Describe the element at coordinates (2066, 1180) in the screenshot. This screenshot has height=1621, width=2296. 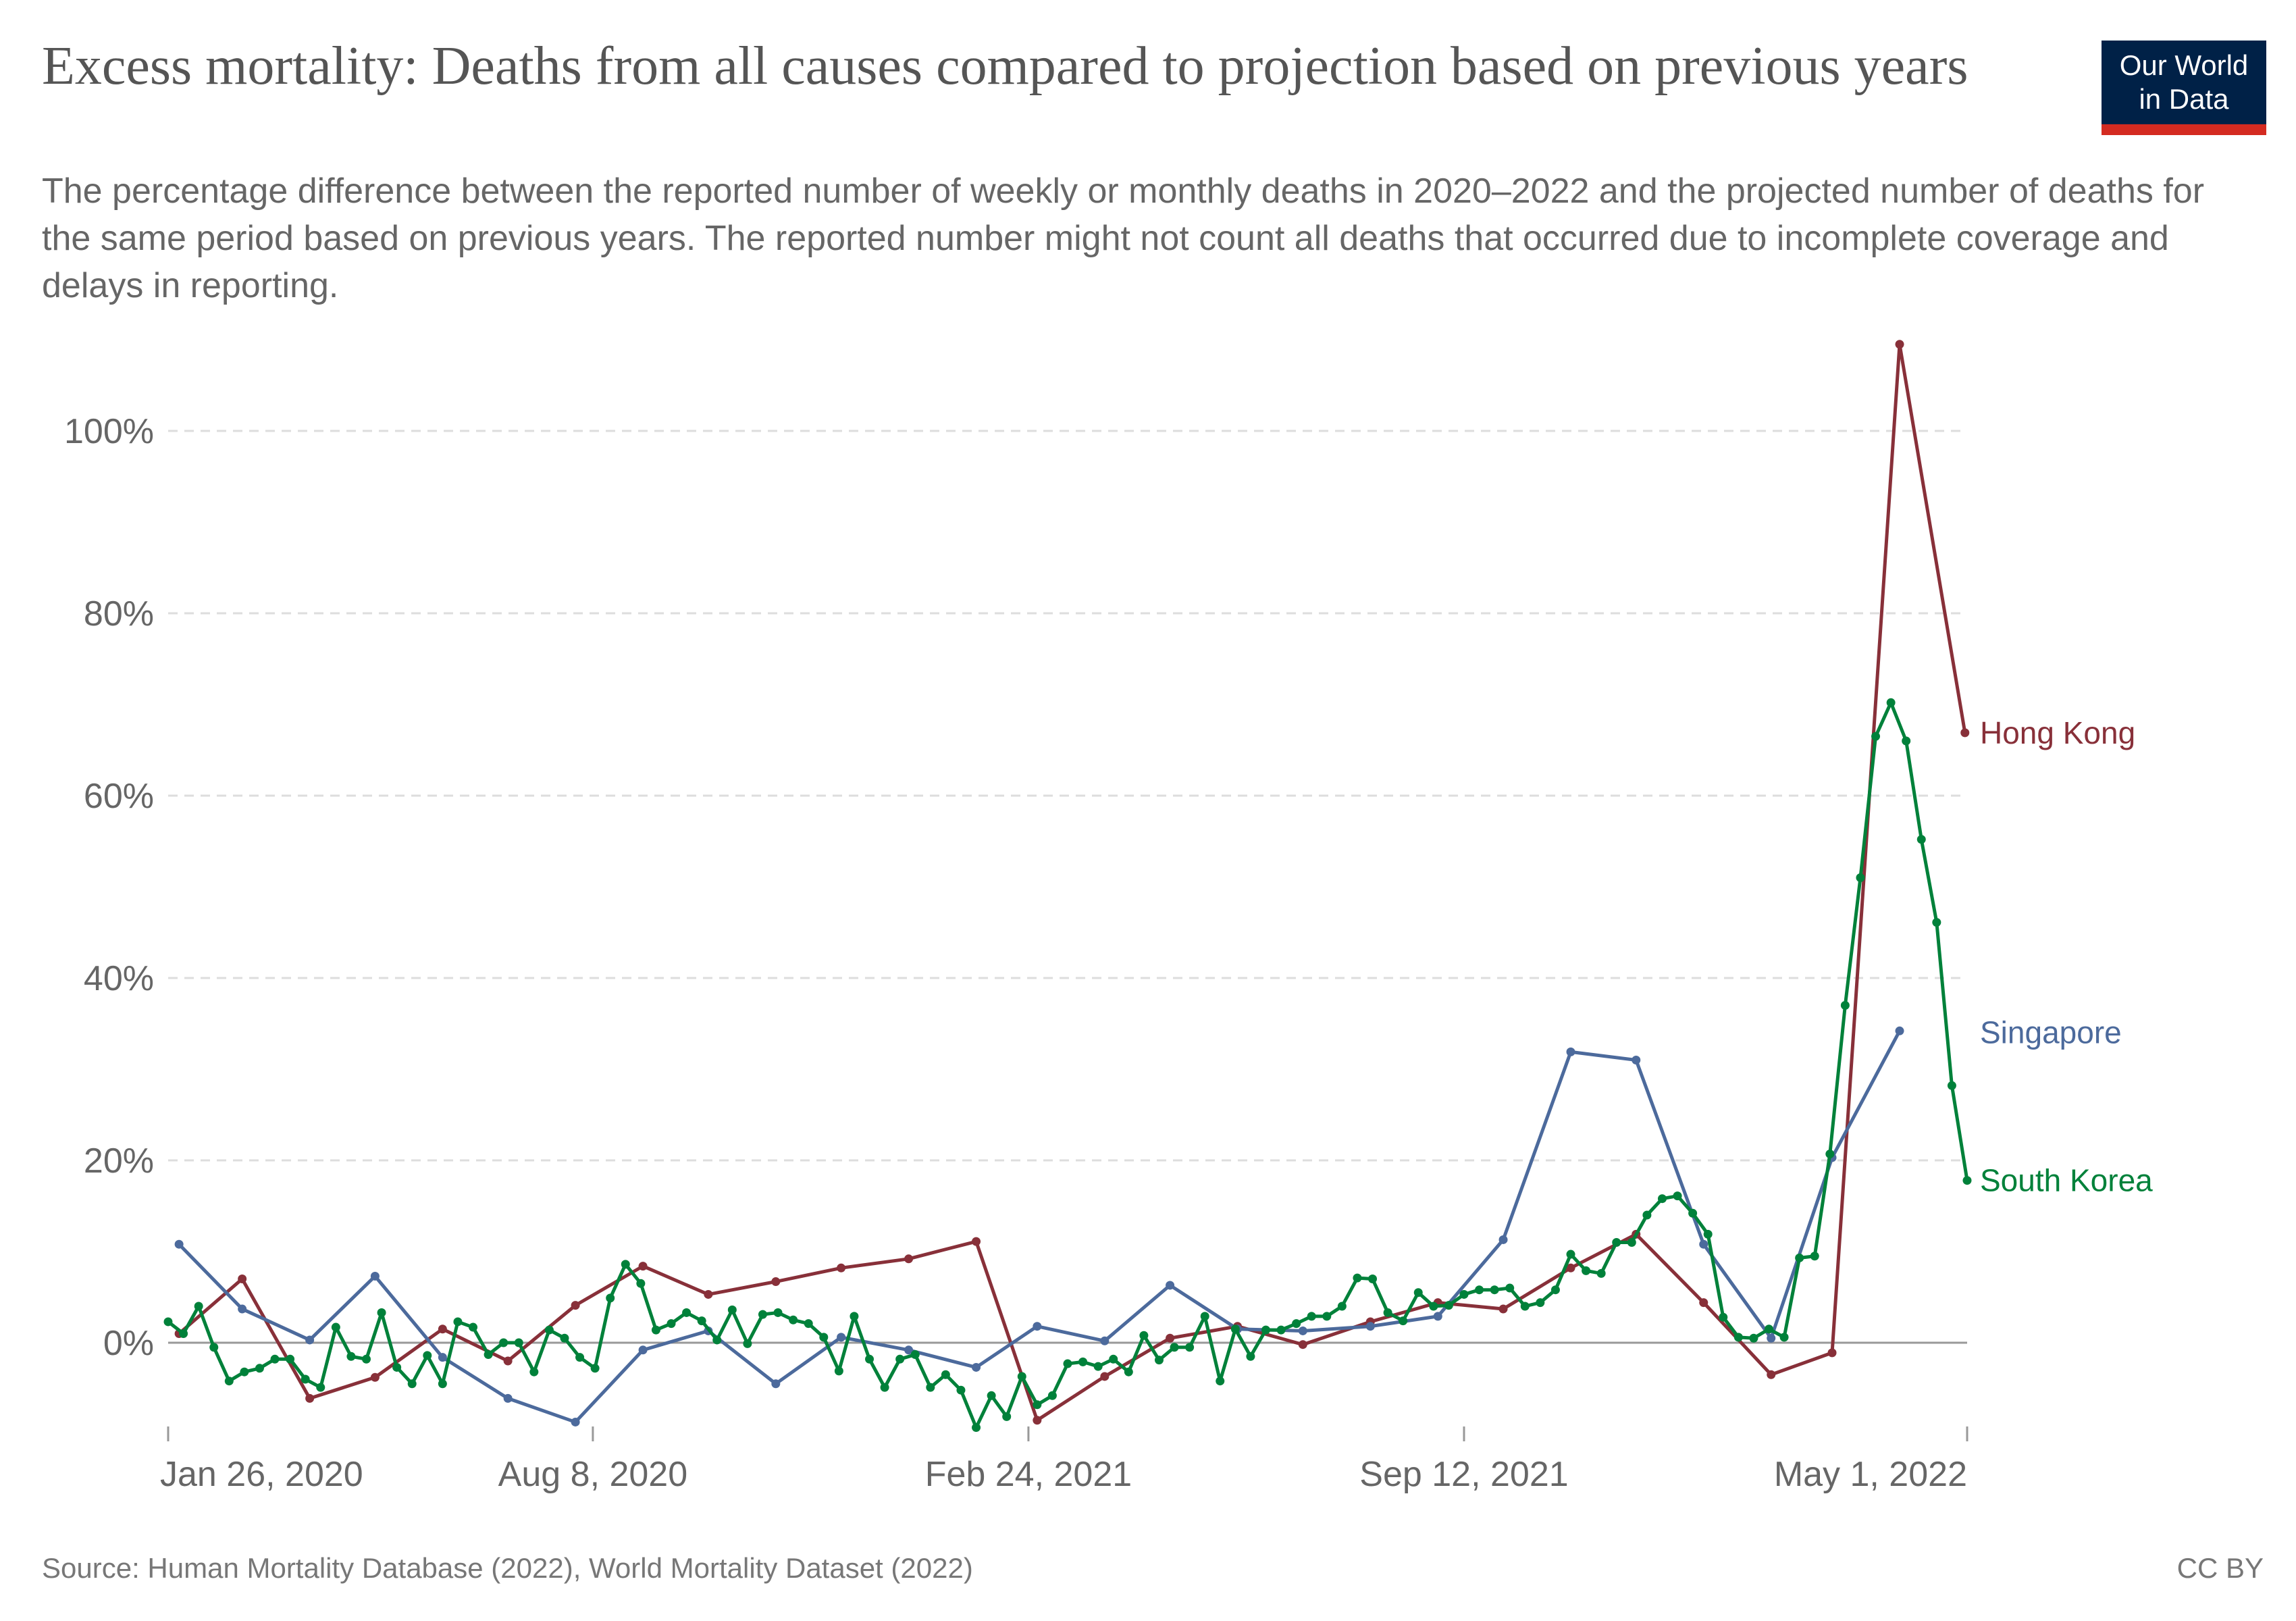
I see `series-label: South Korea` at that location.